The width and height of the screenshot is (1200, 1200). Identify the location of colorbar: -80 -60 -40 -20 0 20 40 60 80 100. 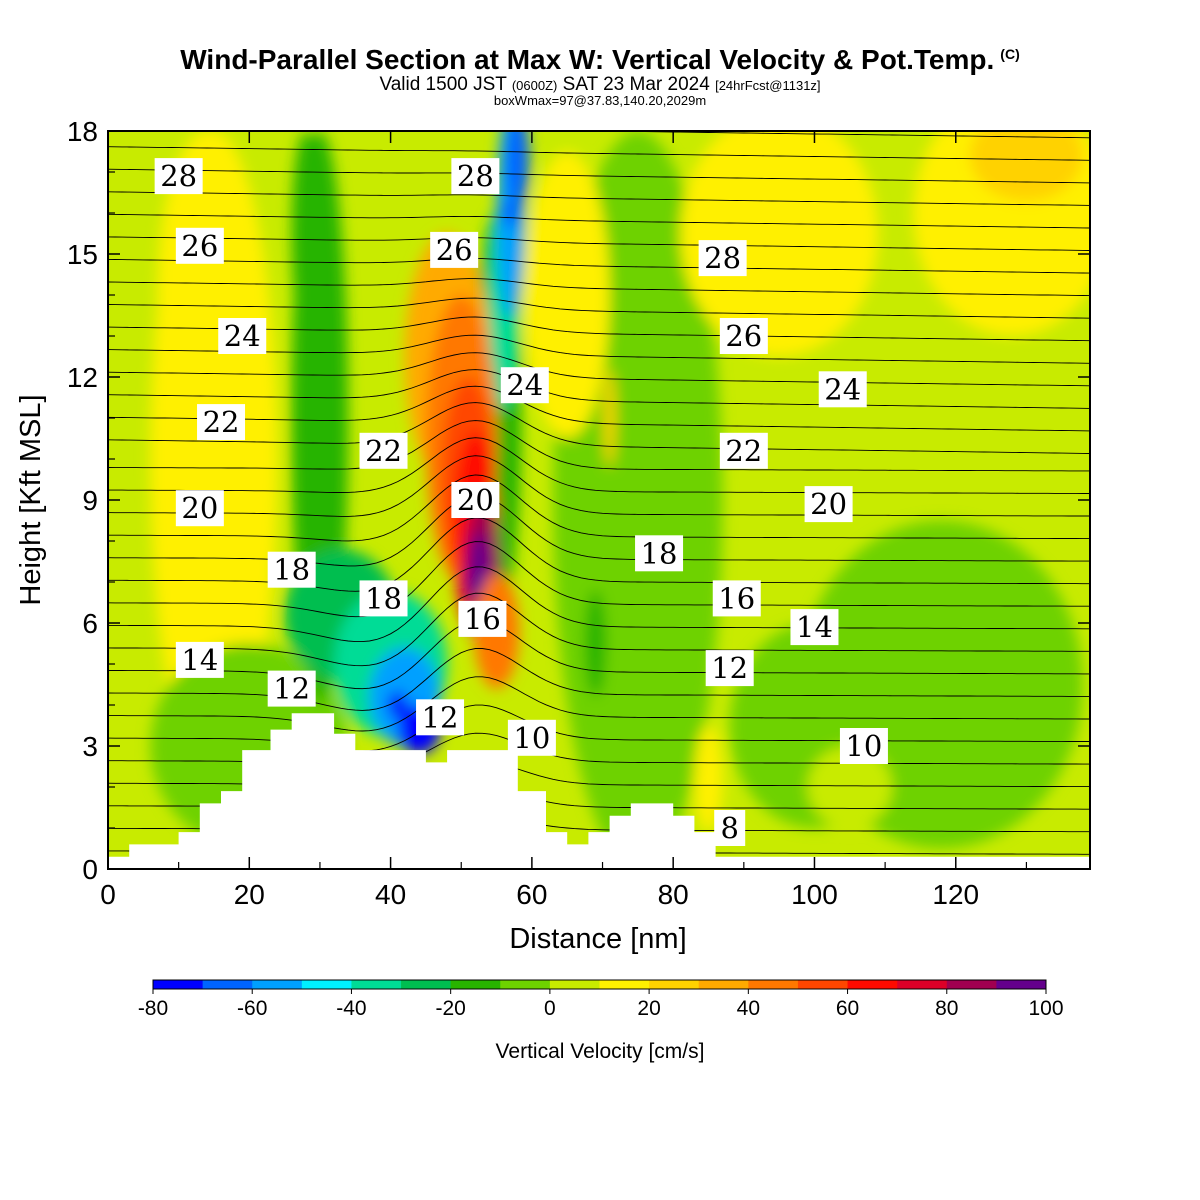
(601, 999).